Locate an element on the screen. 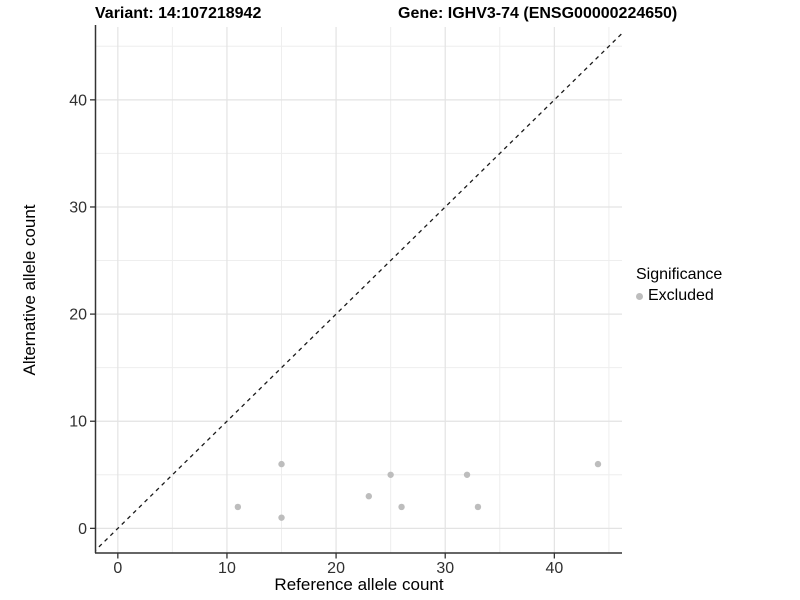 This screenshot has height=600, width=800. y-tick-label: 0 is located at coordinates (82, 529).